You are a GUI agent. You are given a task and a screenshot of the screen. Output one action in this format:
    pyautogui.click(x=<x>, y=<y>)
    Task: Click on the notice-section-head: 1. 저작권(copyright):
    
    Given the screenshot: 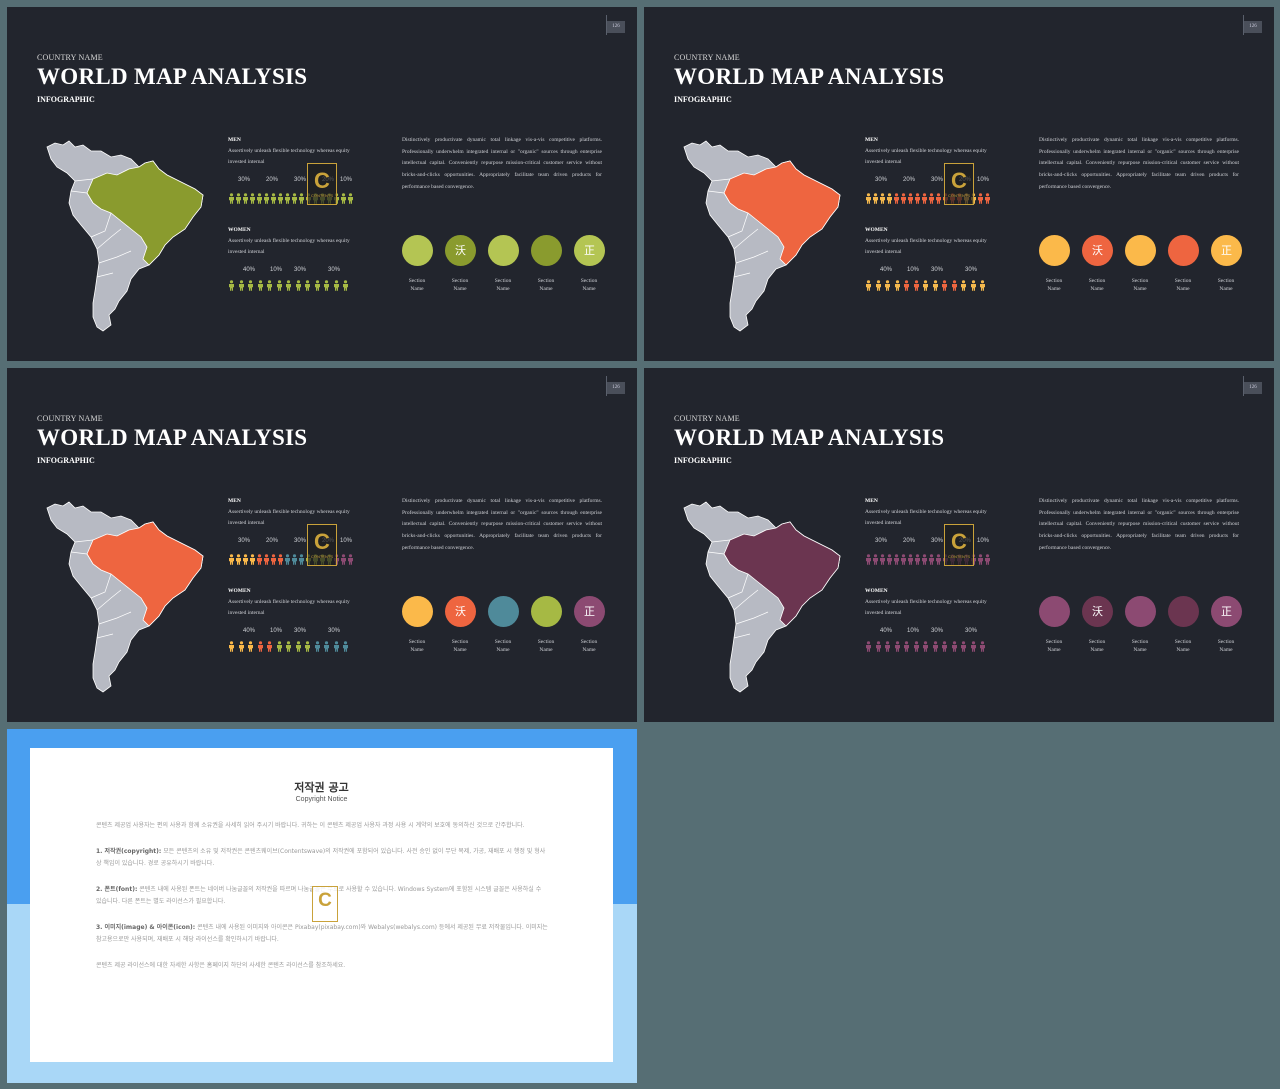 What is the action you would take?
    pyautogui.click(x=129, y=851)
    